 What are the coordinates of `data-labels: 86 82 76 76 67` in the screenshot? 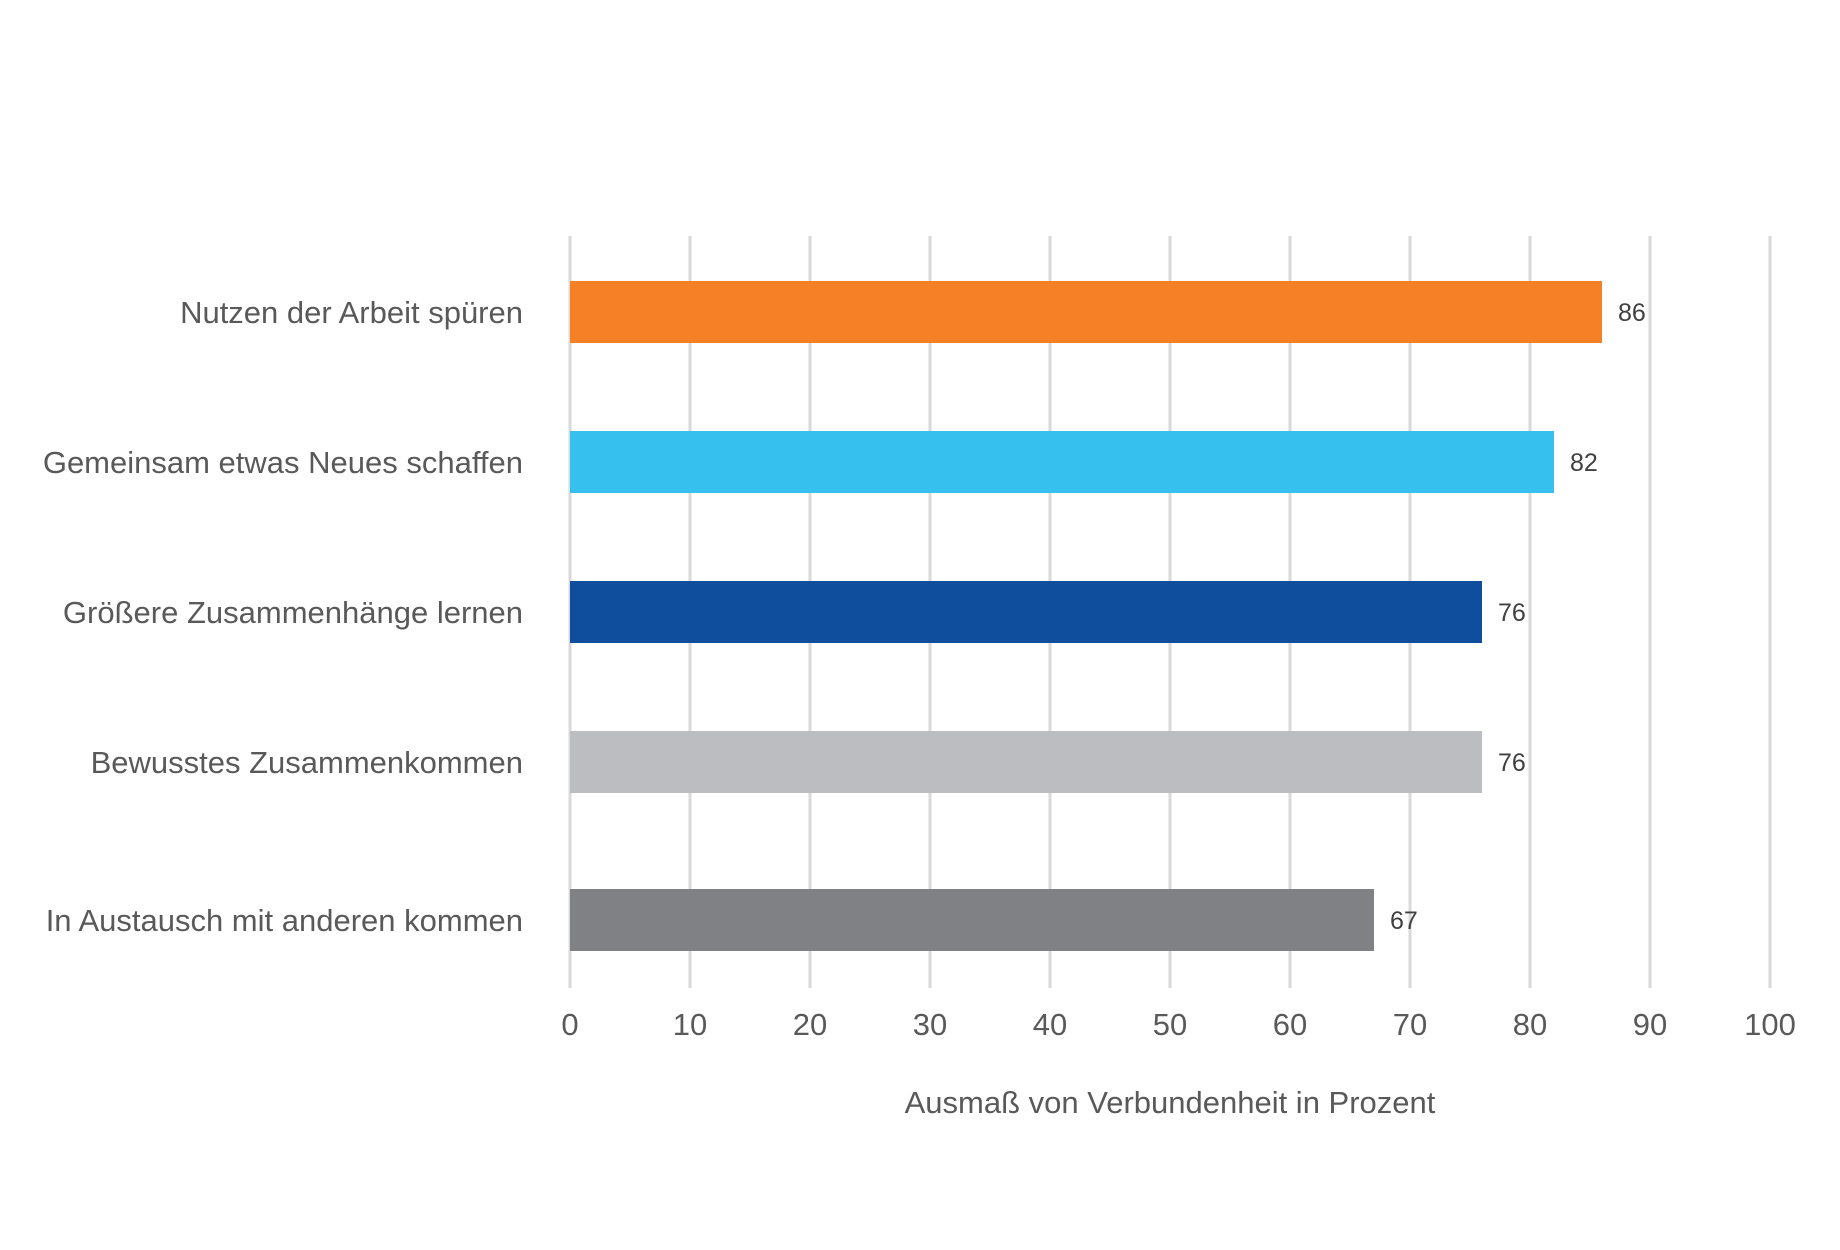 It's located at (1518, 617).